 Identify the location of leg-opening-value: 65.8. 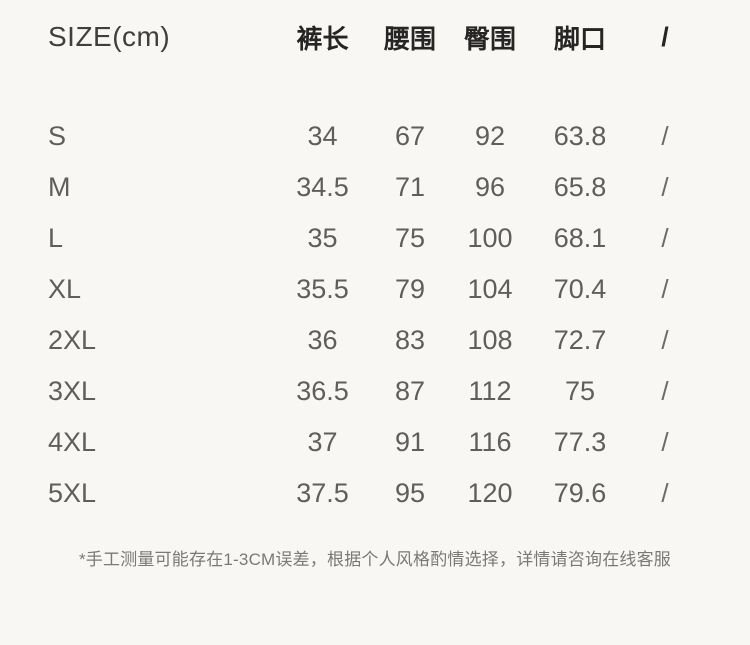
(580, 187).